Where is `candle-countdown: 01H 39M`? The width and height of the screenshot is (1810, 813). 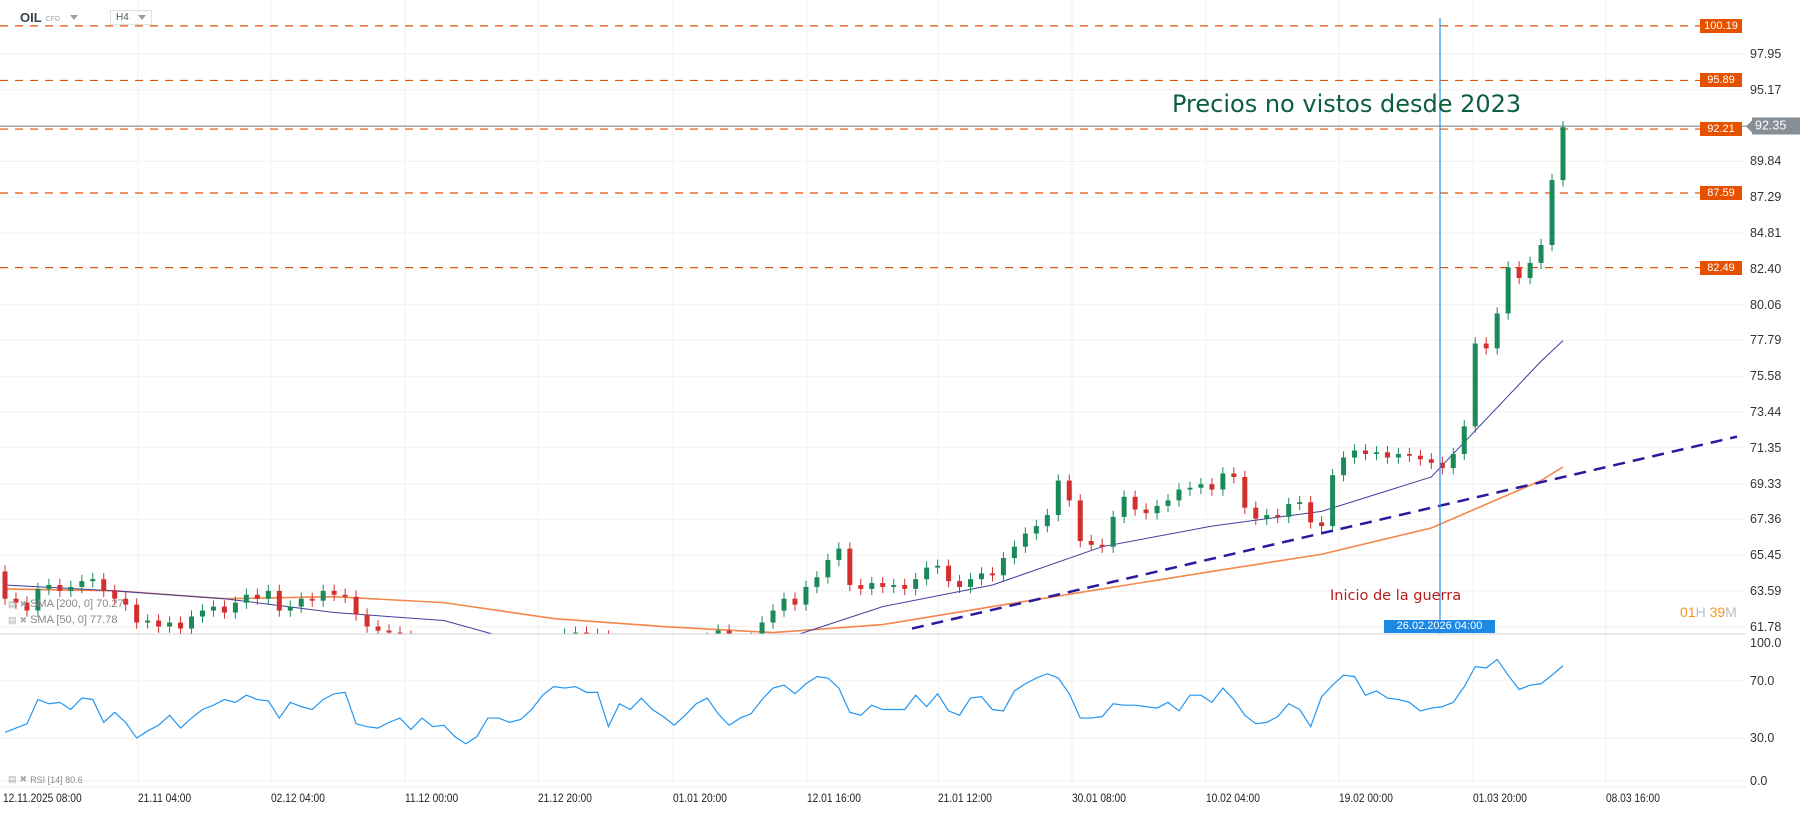
candle-countdown: 01H 39M is located at coordinates (1708, 612).